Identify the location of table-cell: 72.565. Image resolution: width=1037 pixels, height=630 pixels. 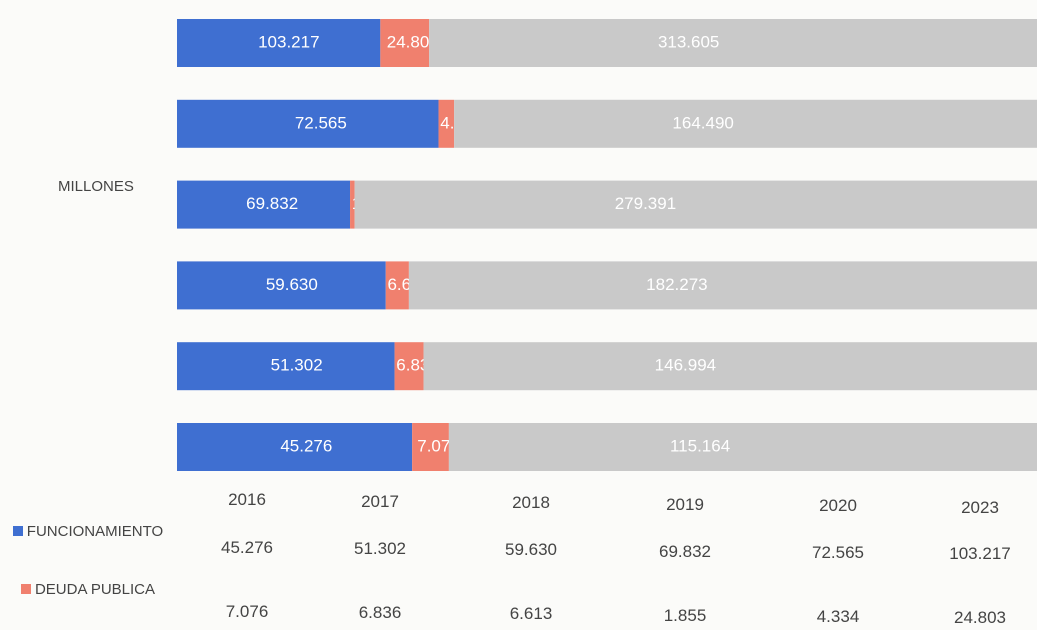
(838, 552).